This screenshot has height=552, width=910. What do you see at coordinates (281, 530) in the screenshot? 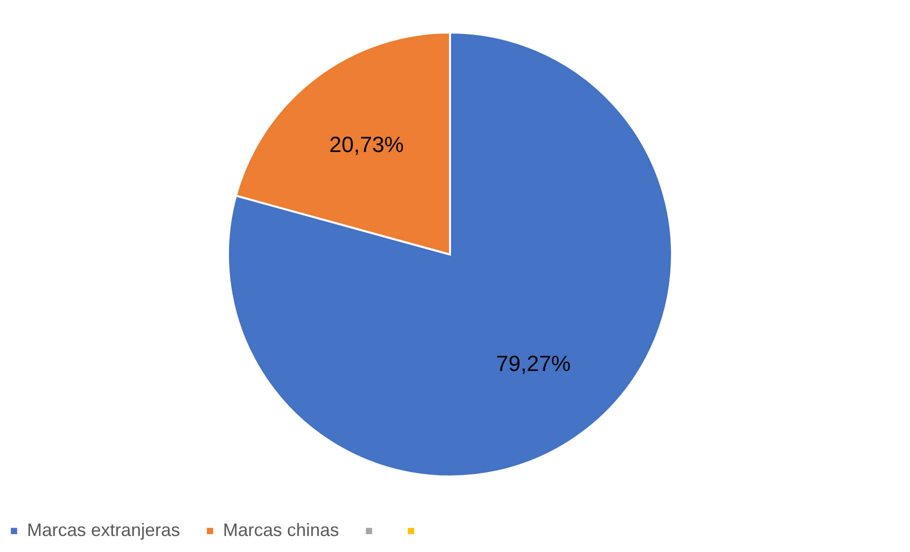
I see `legend-label: Marcas chinas` at bounding box center [281, 530].